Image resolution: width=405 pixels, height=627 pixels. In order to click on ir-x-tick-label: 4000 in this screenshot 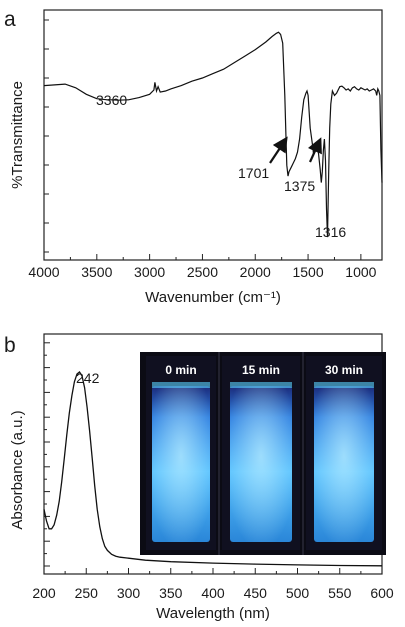, I will do `click(43, 272)`.